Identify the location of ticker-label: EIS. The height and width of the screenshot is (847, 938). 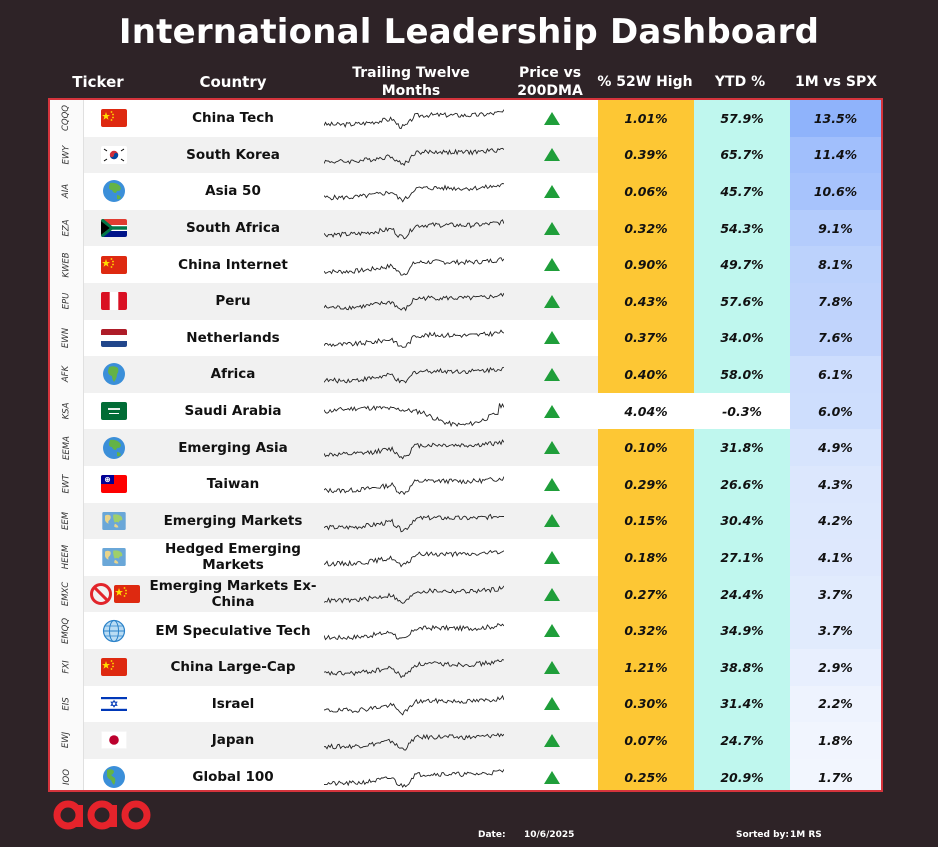
(66, 704).